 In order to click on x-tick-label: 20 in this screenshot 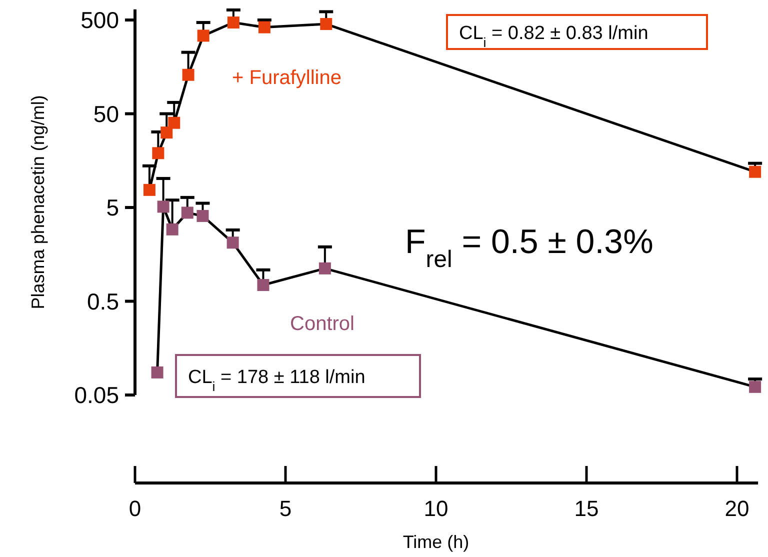, I will do `click(737, 508)`.